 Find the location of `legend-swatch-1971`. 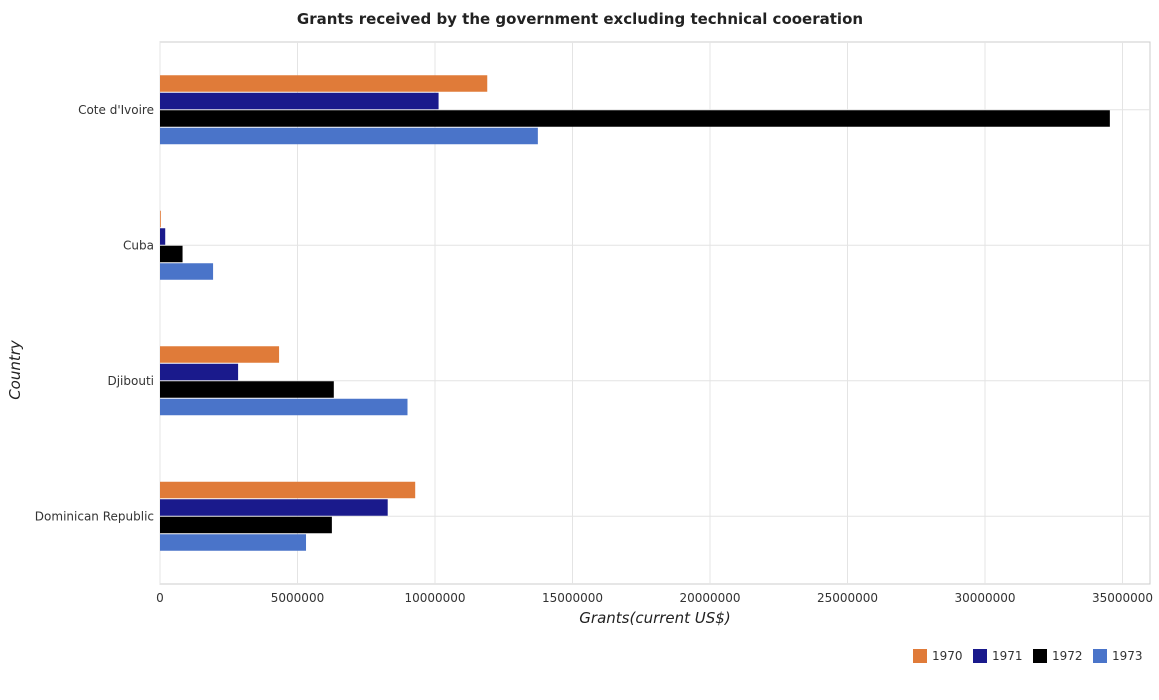

legend-swatch-1971 is located at coordinates (980, 656).